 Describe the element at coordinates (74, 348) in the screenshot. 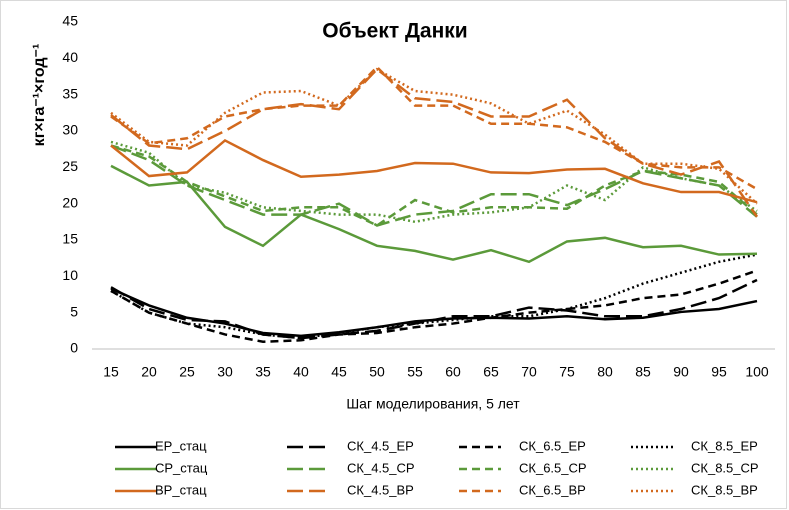

I see `y-tick-label: 0` at that location.